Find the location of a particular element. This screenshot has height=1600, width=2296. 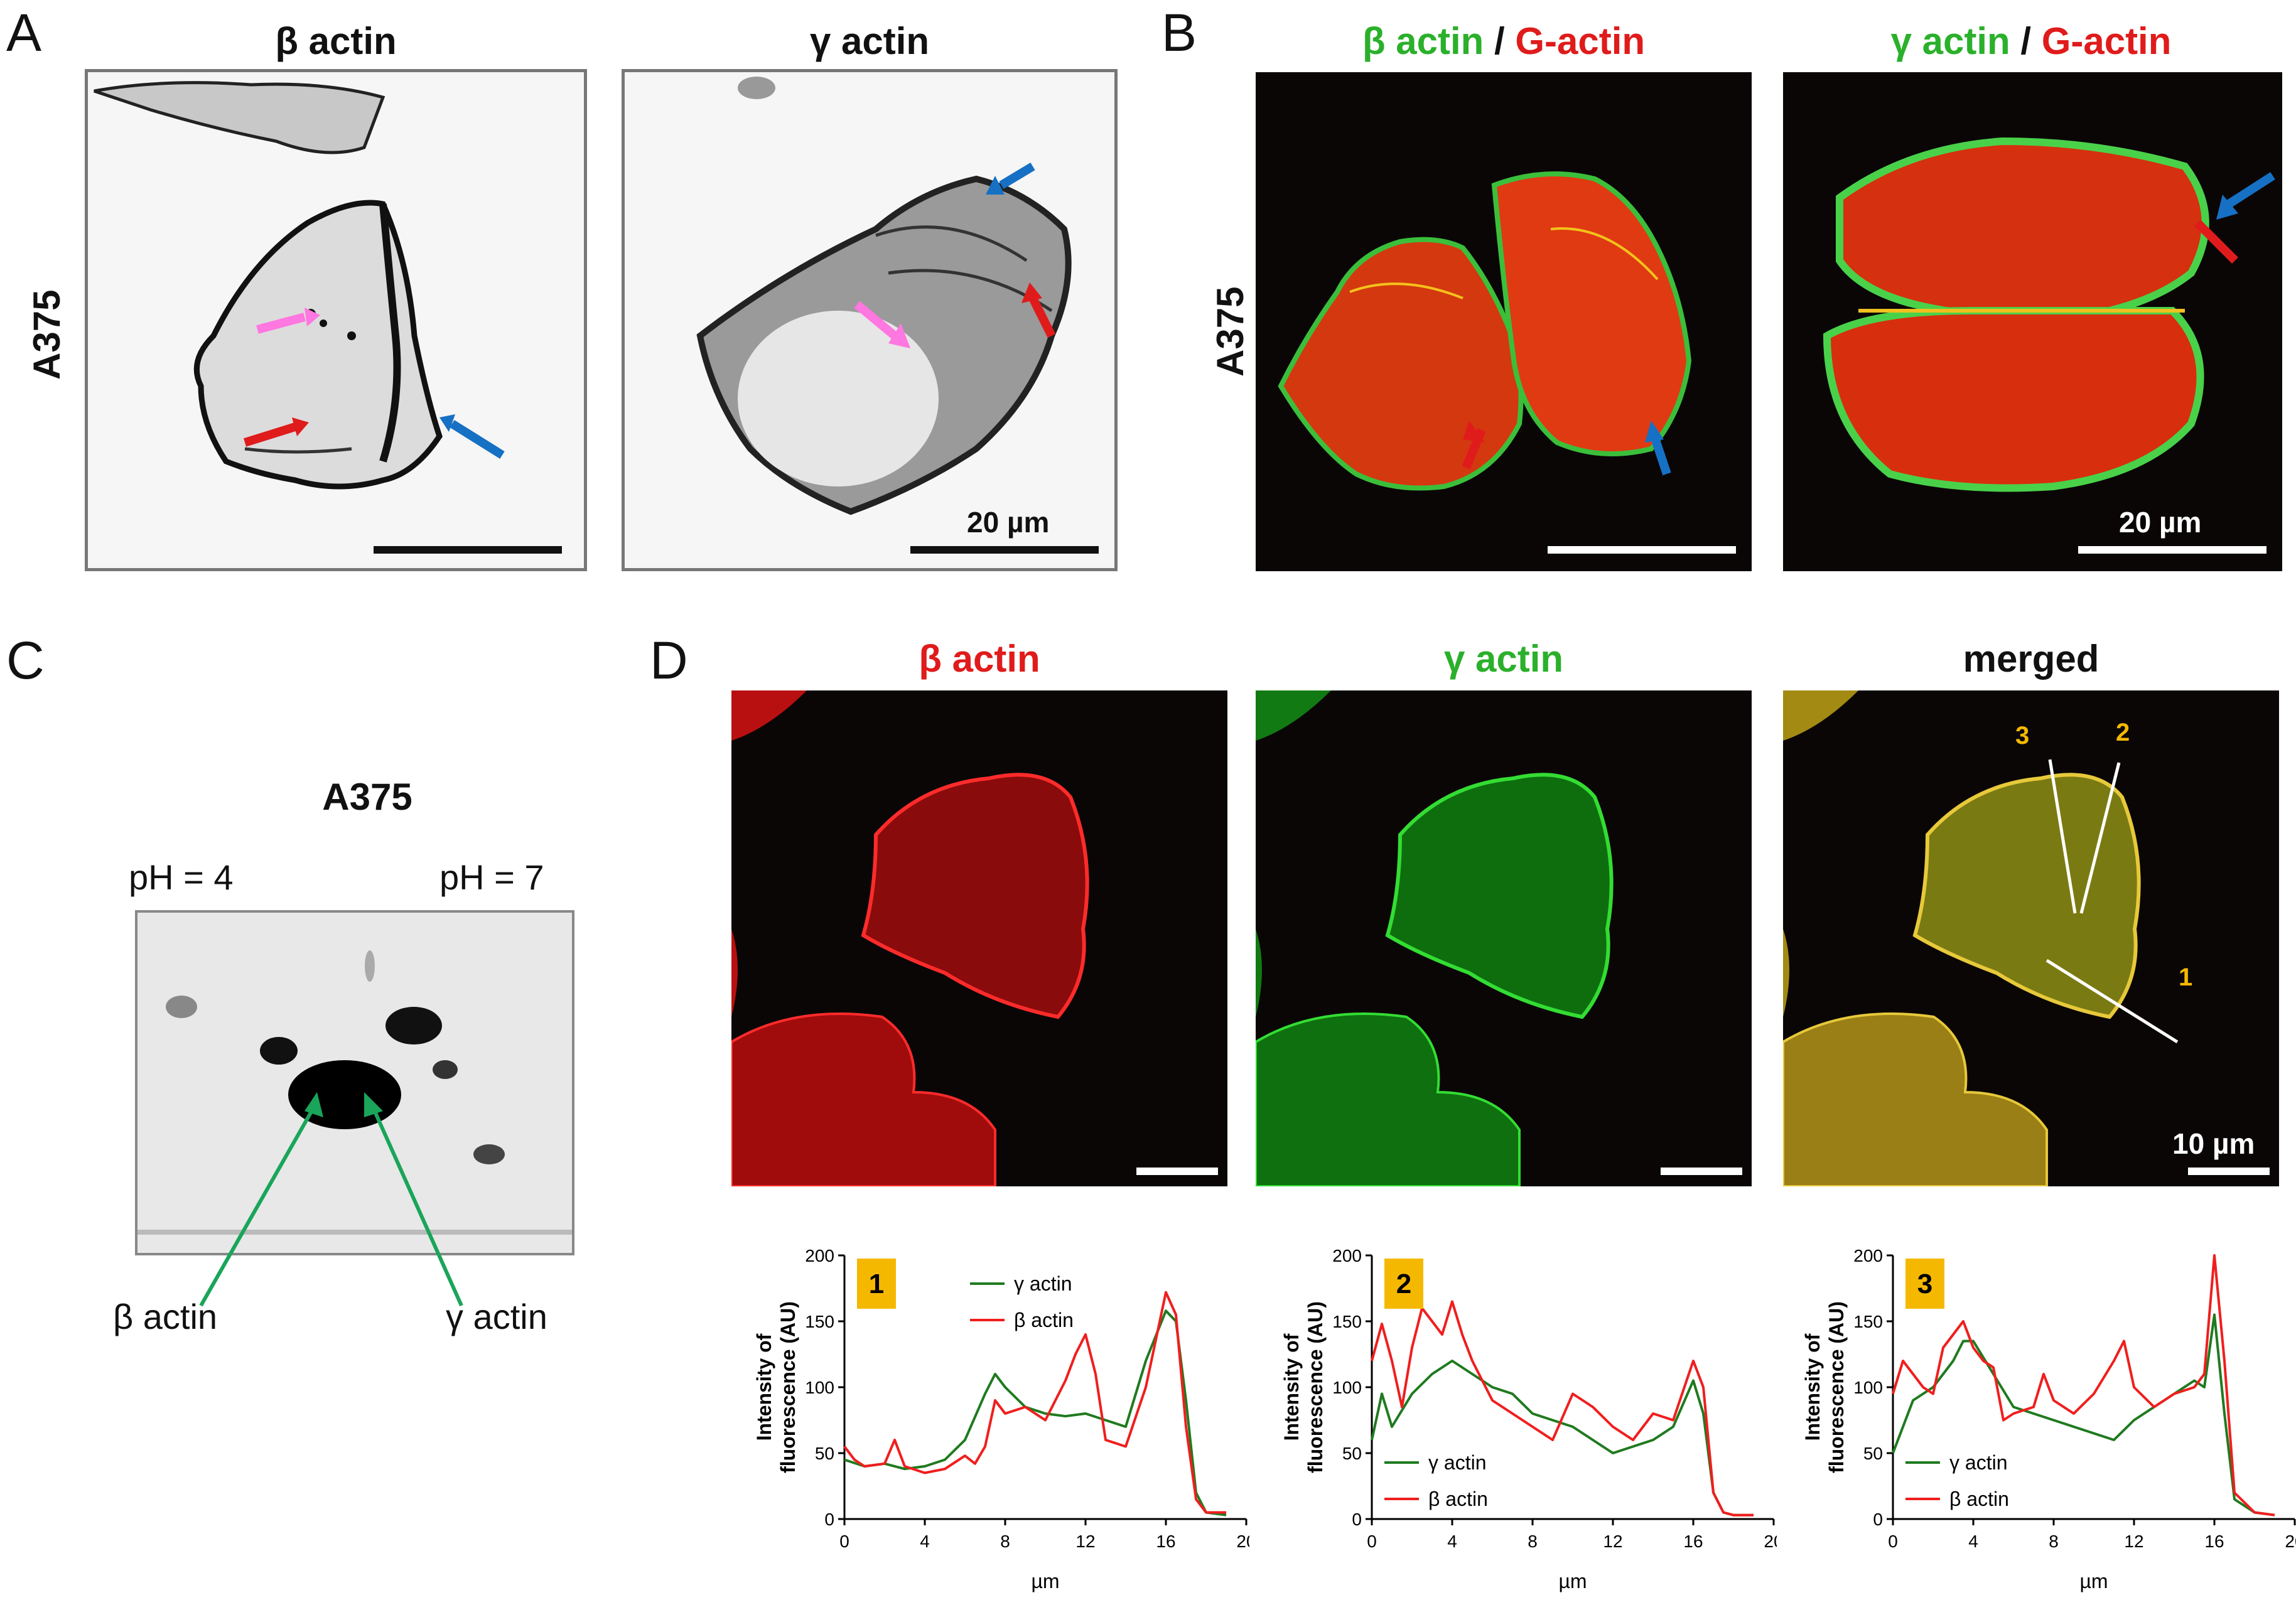

panel-d-scalebar-merged is located at coordinates (2229, 1171).